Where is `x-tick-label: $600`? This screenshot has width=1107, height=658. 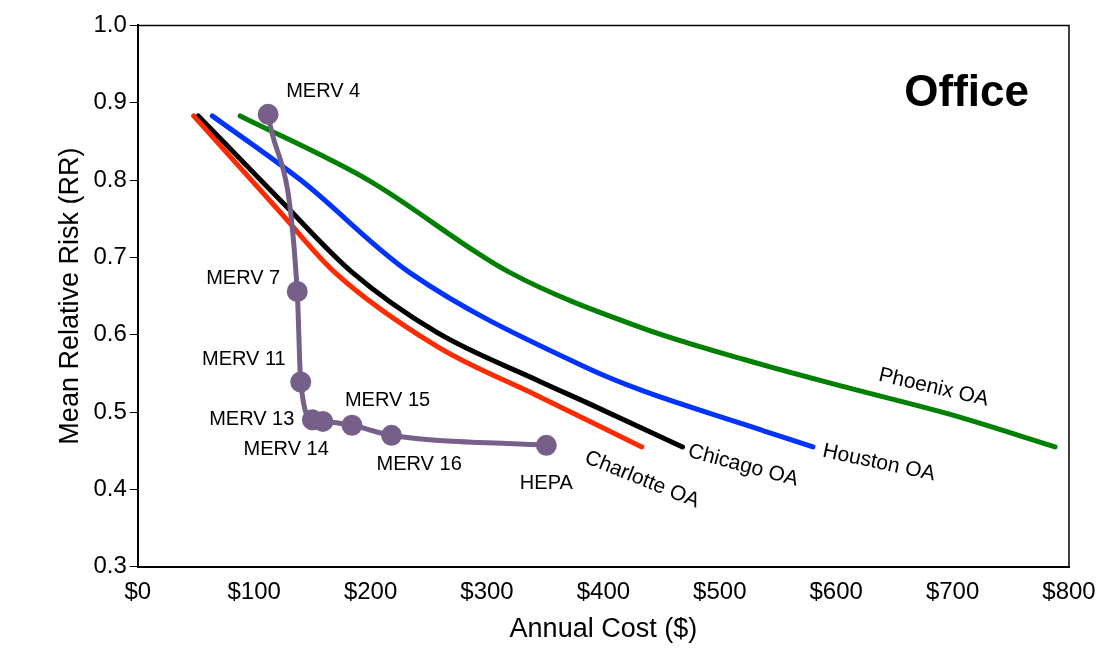
x-tick-label: $600 is located at coordinates (836, 590).